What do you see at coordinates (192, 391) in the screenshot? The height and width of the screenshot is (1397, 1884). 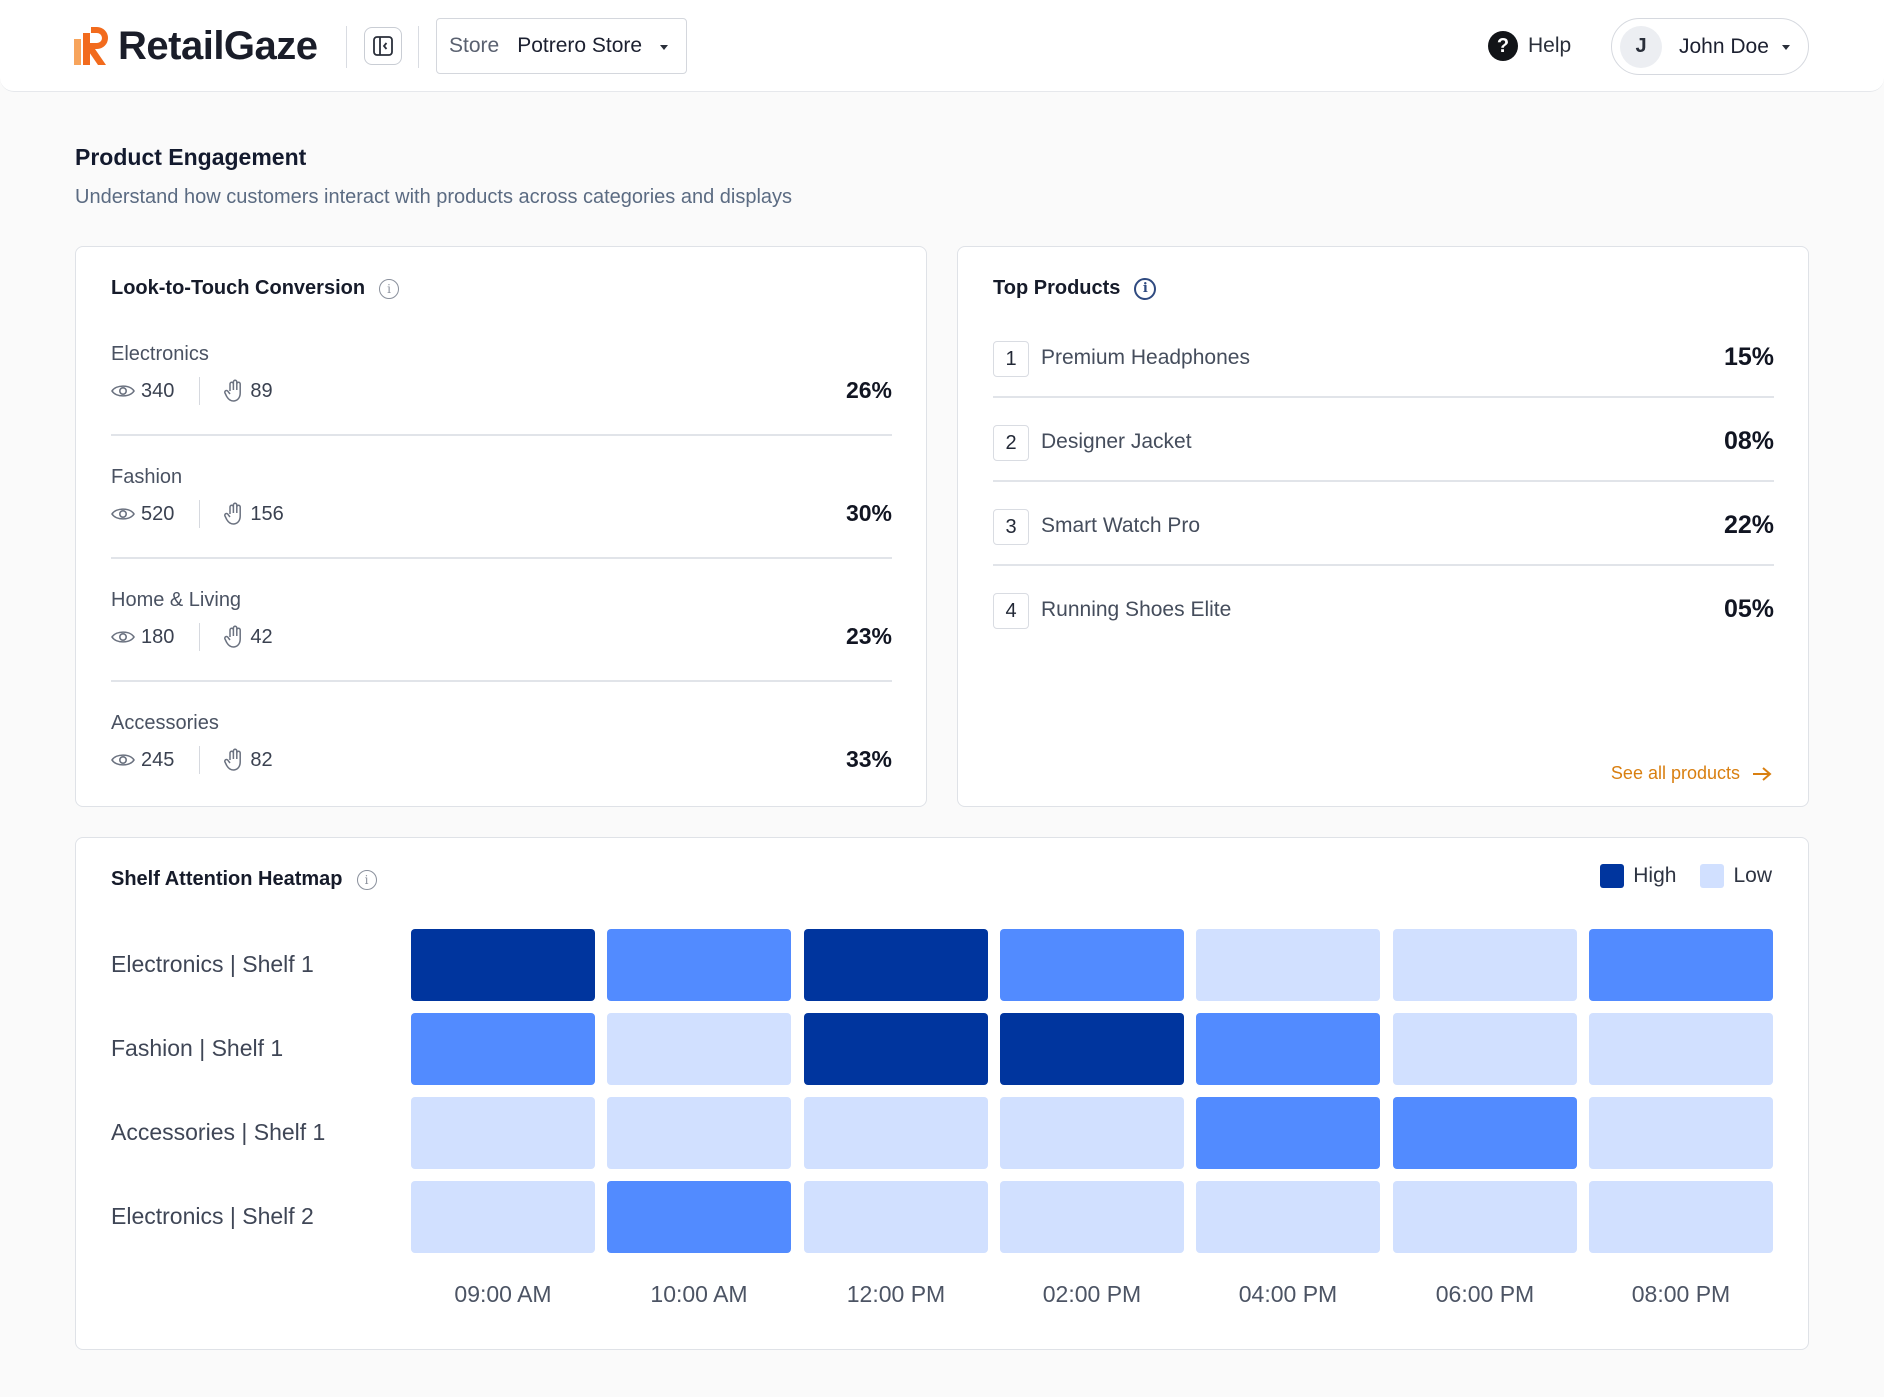 I see `conversion-stats: 340 89` at bounding box center [192, 391].